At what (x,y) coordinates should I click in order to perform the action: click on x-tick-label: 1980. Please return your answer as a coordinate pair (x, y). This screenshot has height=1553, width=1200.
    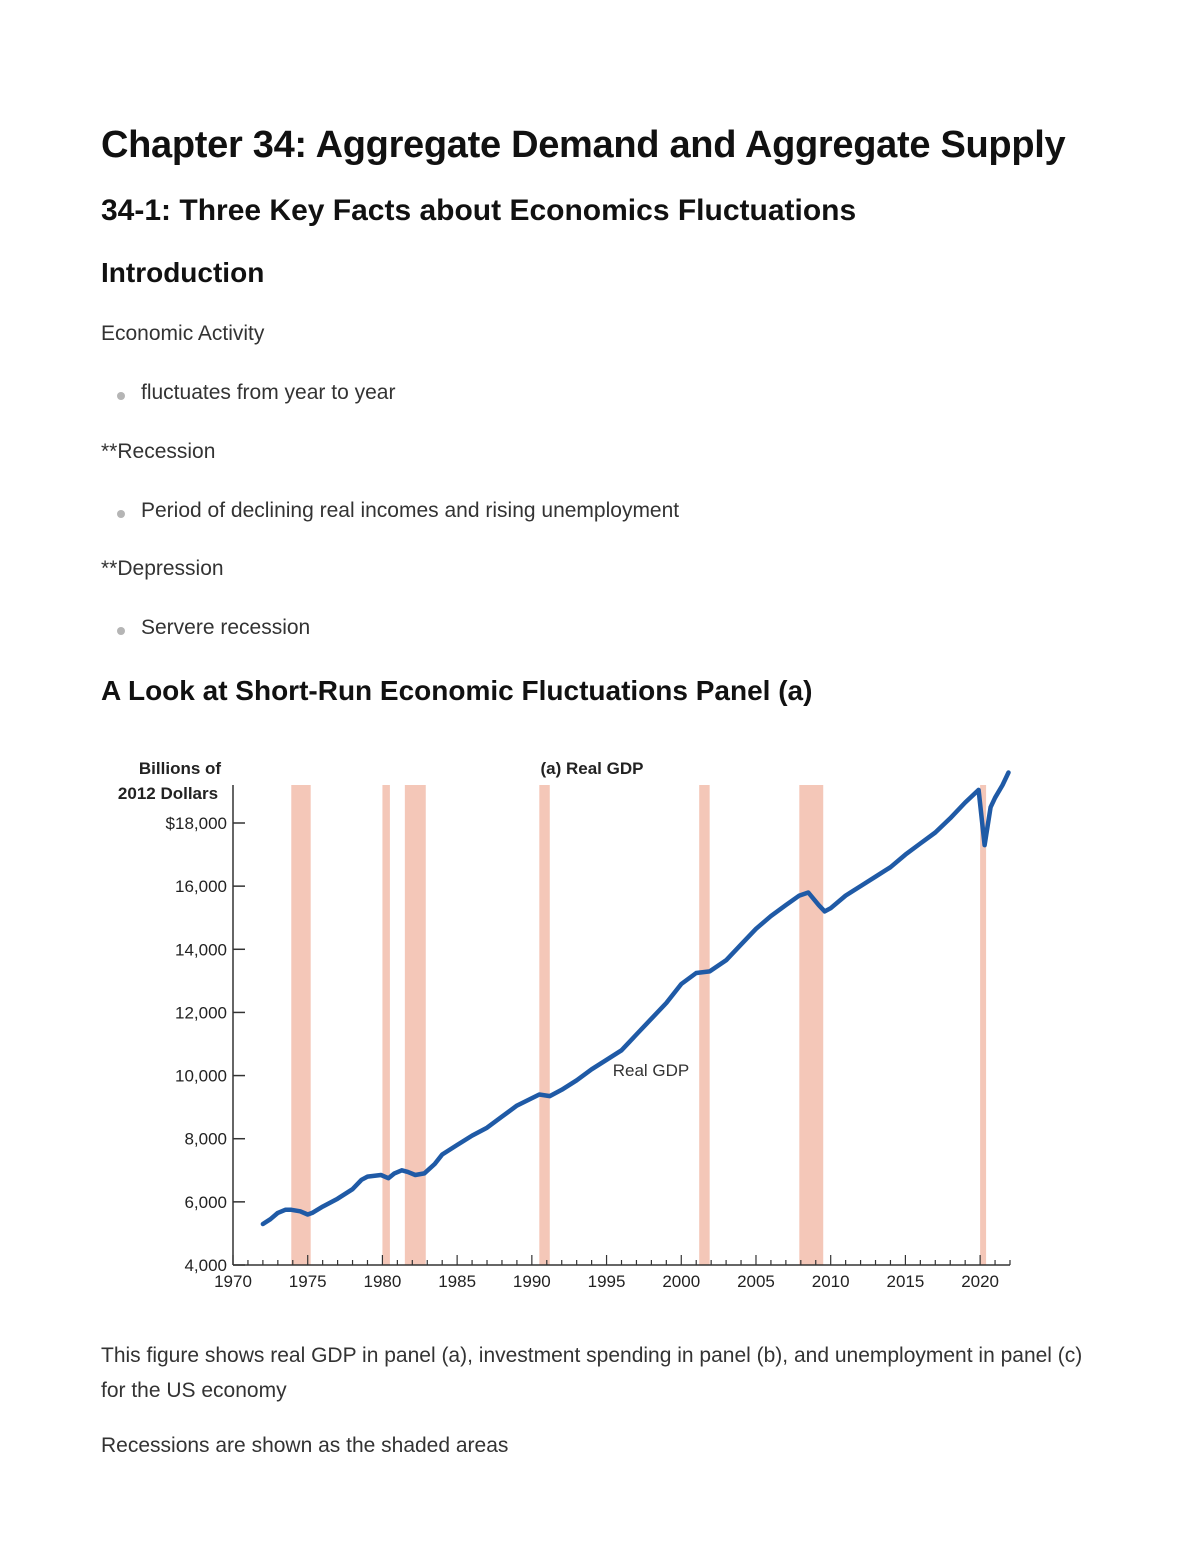
    Looking at the image, I should click on (383, 1281).